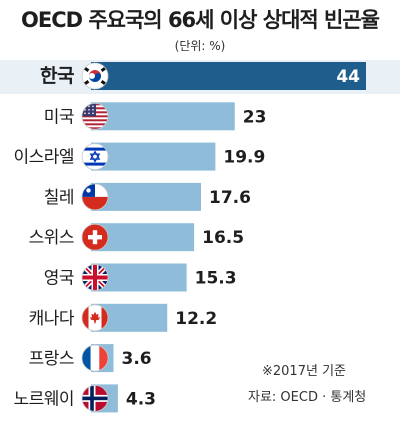 The image size is (400, 425). What do you see at coordinates (43, 158) in the screenshot?
I see `category-label: 이스라엘` at bounding box center [43, 158].